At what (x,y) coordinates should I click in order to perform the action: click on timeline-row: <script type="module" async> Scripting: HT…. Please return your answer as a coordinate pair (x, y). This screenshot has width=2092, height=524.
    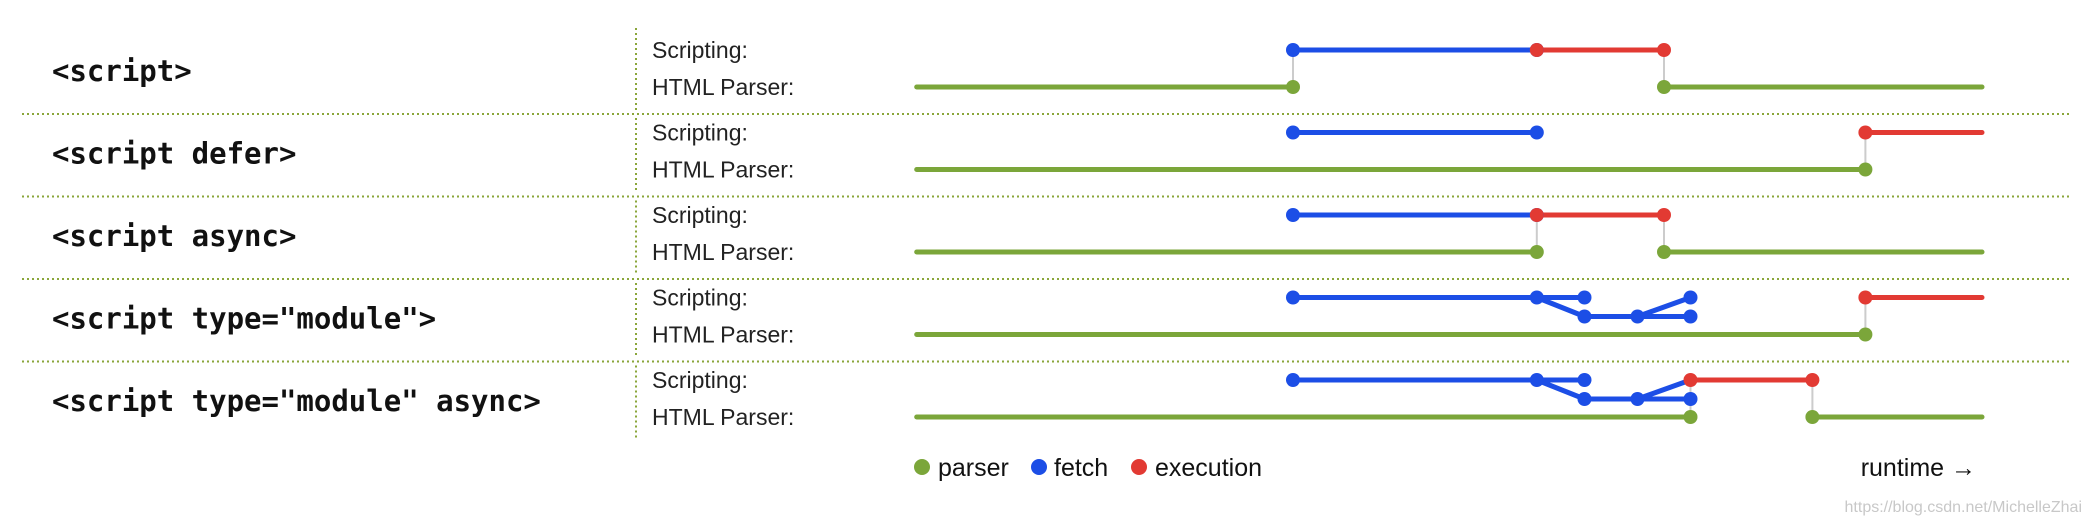
    Looking at the image, I should click on (1018, 398).